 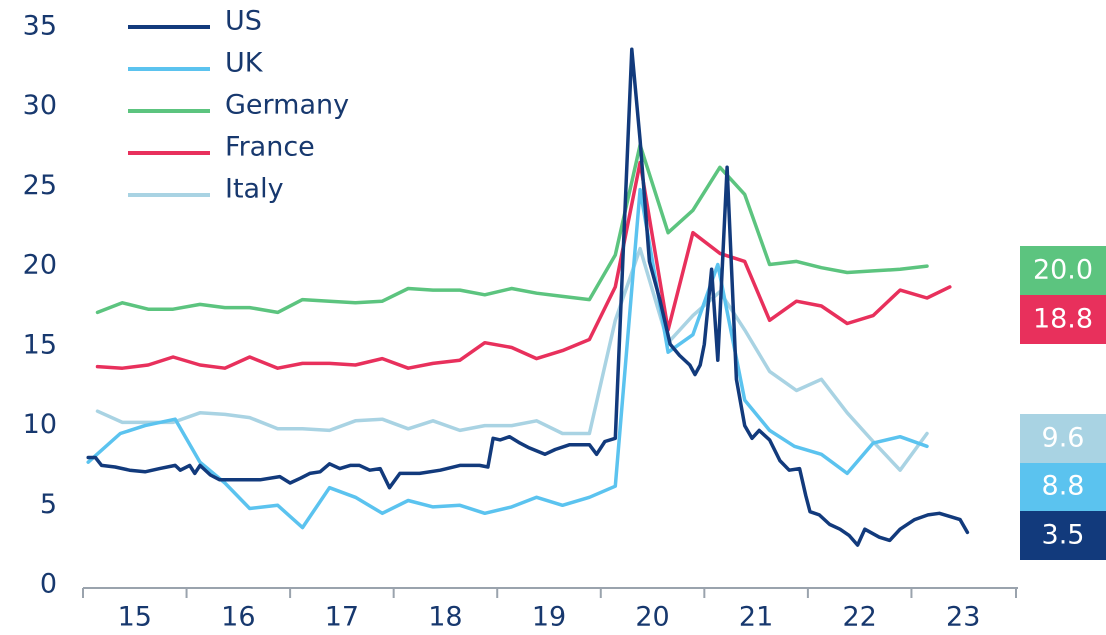 I want to click on x-tick-label: 20, so click(x=652, y=617).